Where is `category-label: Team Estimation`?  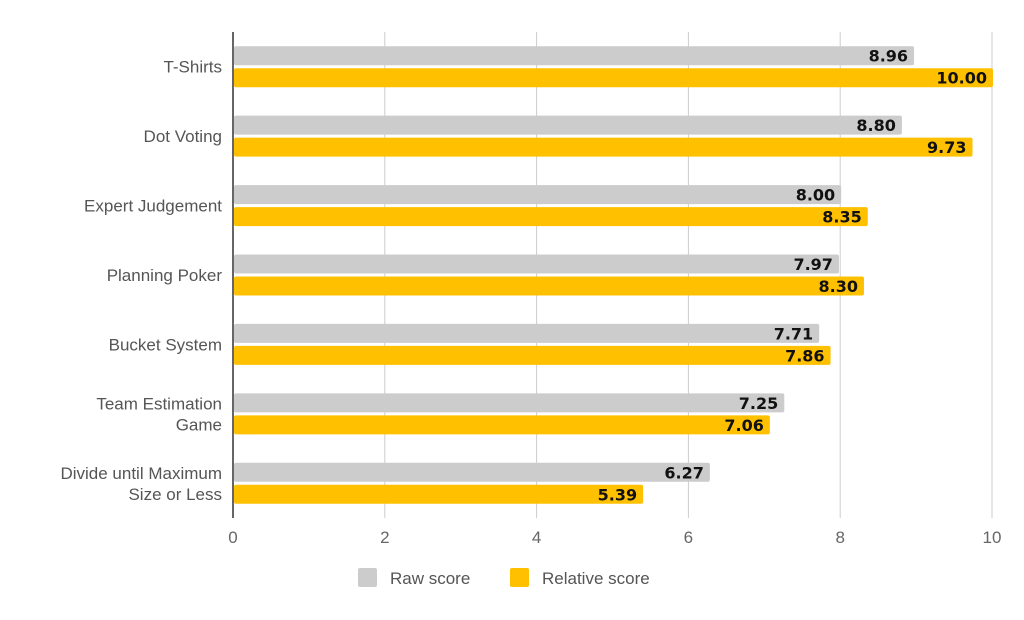
category-label: Team Estimation is located at coordinates (159, 403).